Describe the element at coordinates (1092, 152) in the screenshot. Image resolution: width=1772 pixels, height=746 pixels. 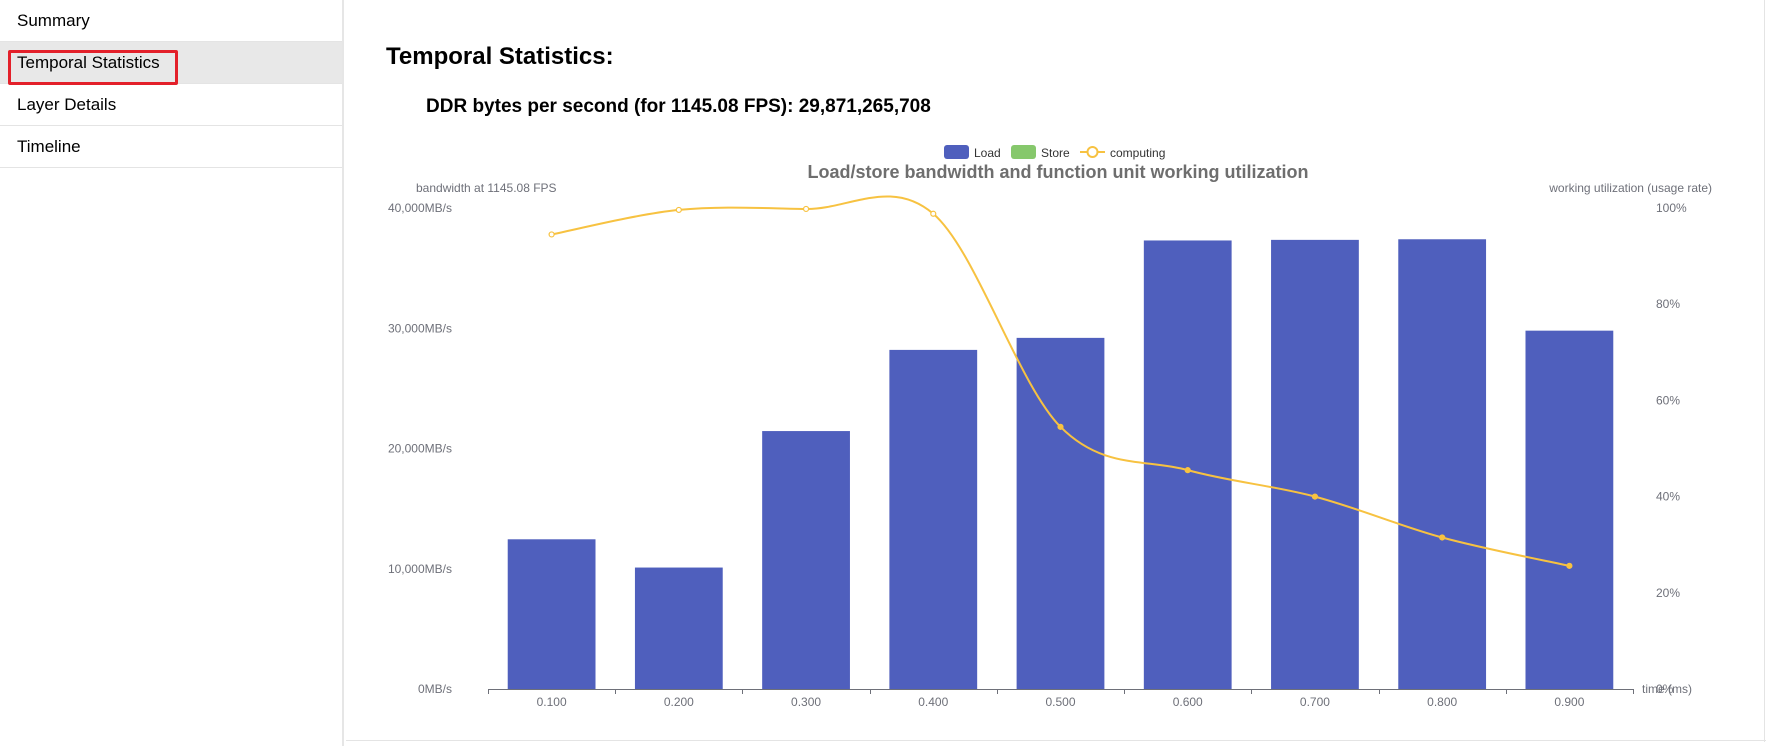
I see `legend-marker-computing` at that location.